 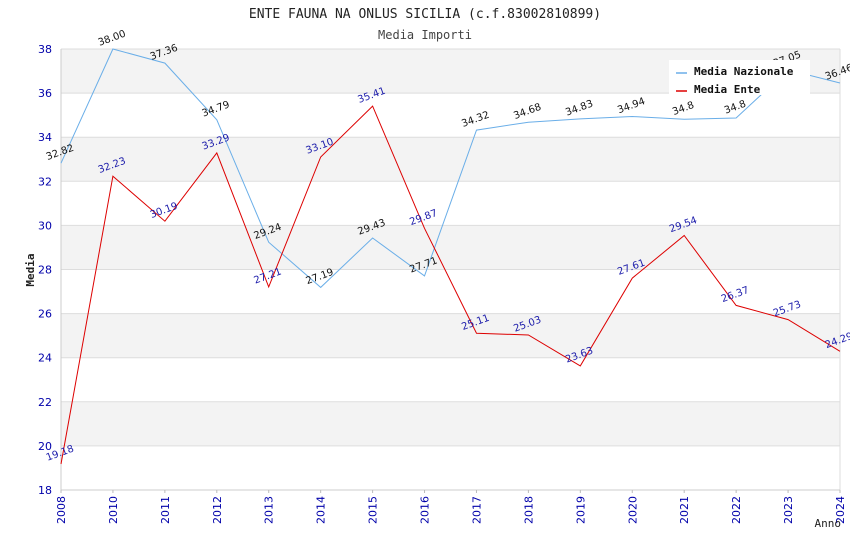 What do you see at coordinates (475, 120) in the screenshot?
I see `data-label-nazionale: 34.32` at bounding box center [475, 120].